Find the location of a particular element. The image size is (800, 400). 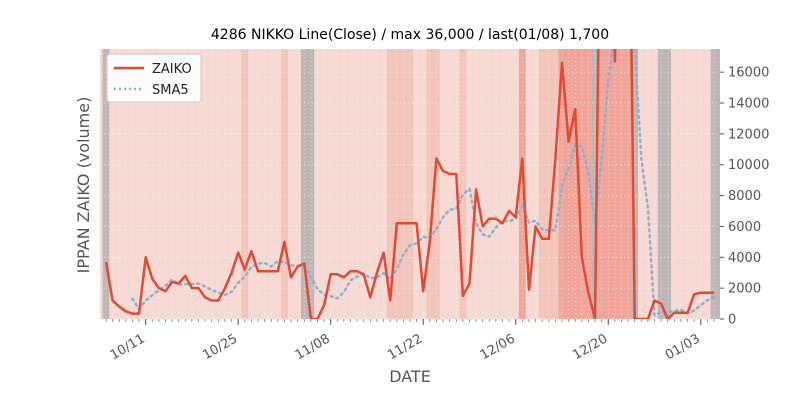

y-tick-label-5: 10000 is located at coordinates (748, 165).